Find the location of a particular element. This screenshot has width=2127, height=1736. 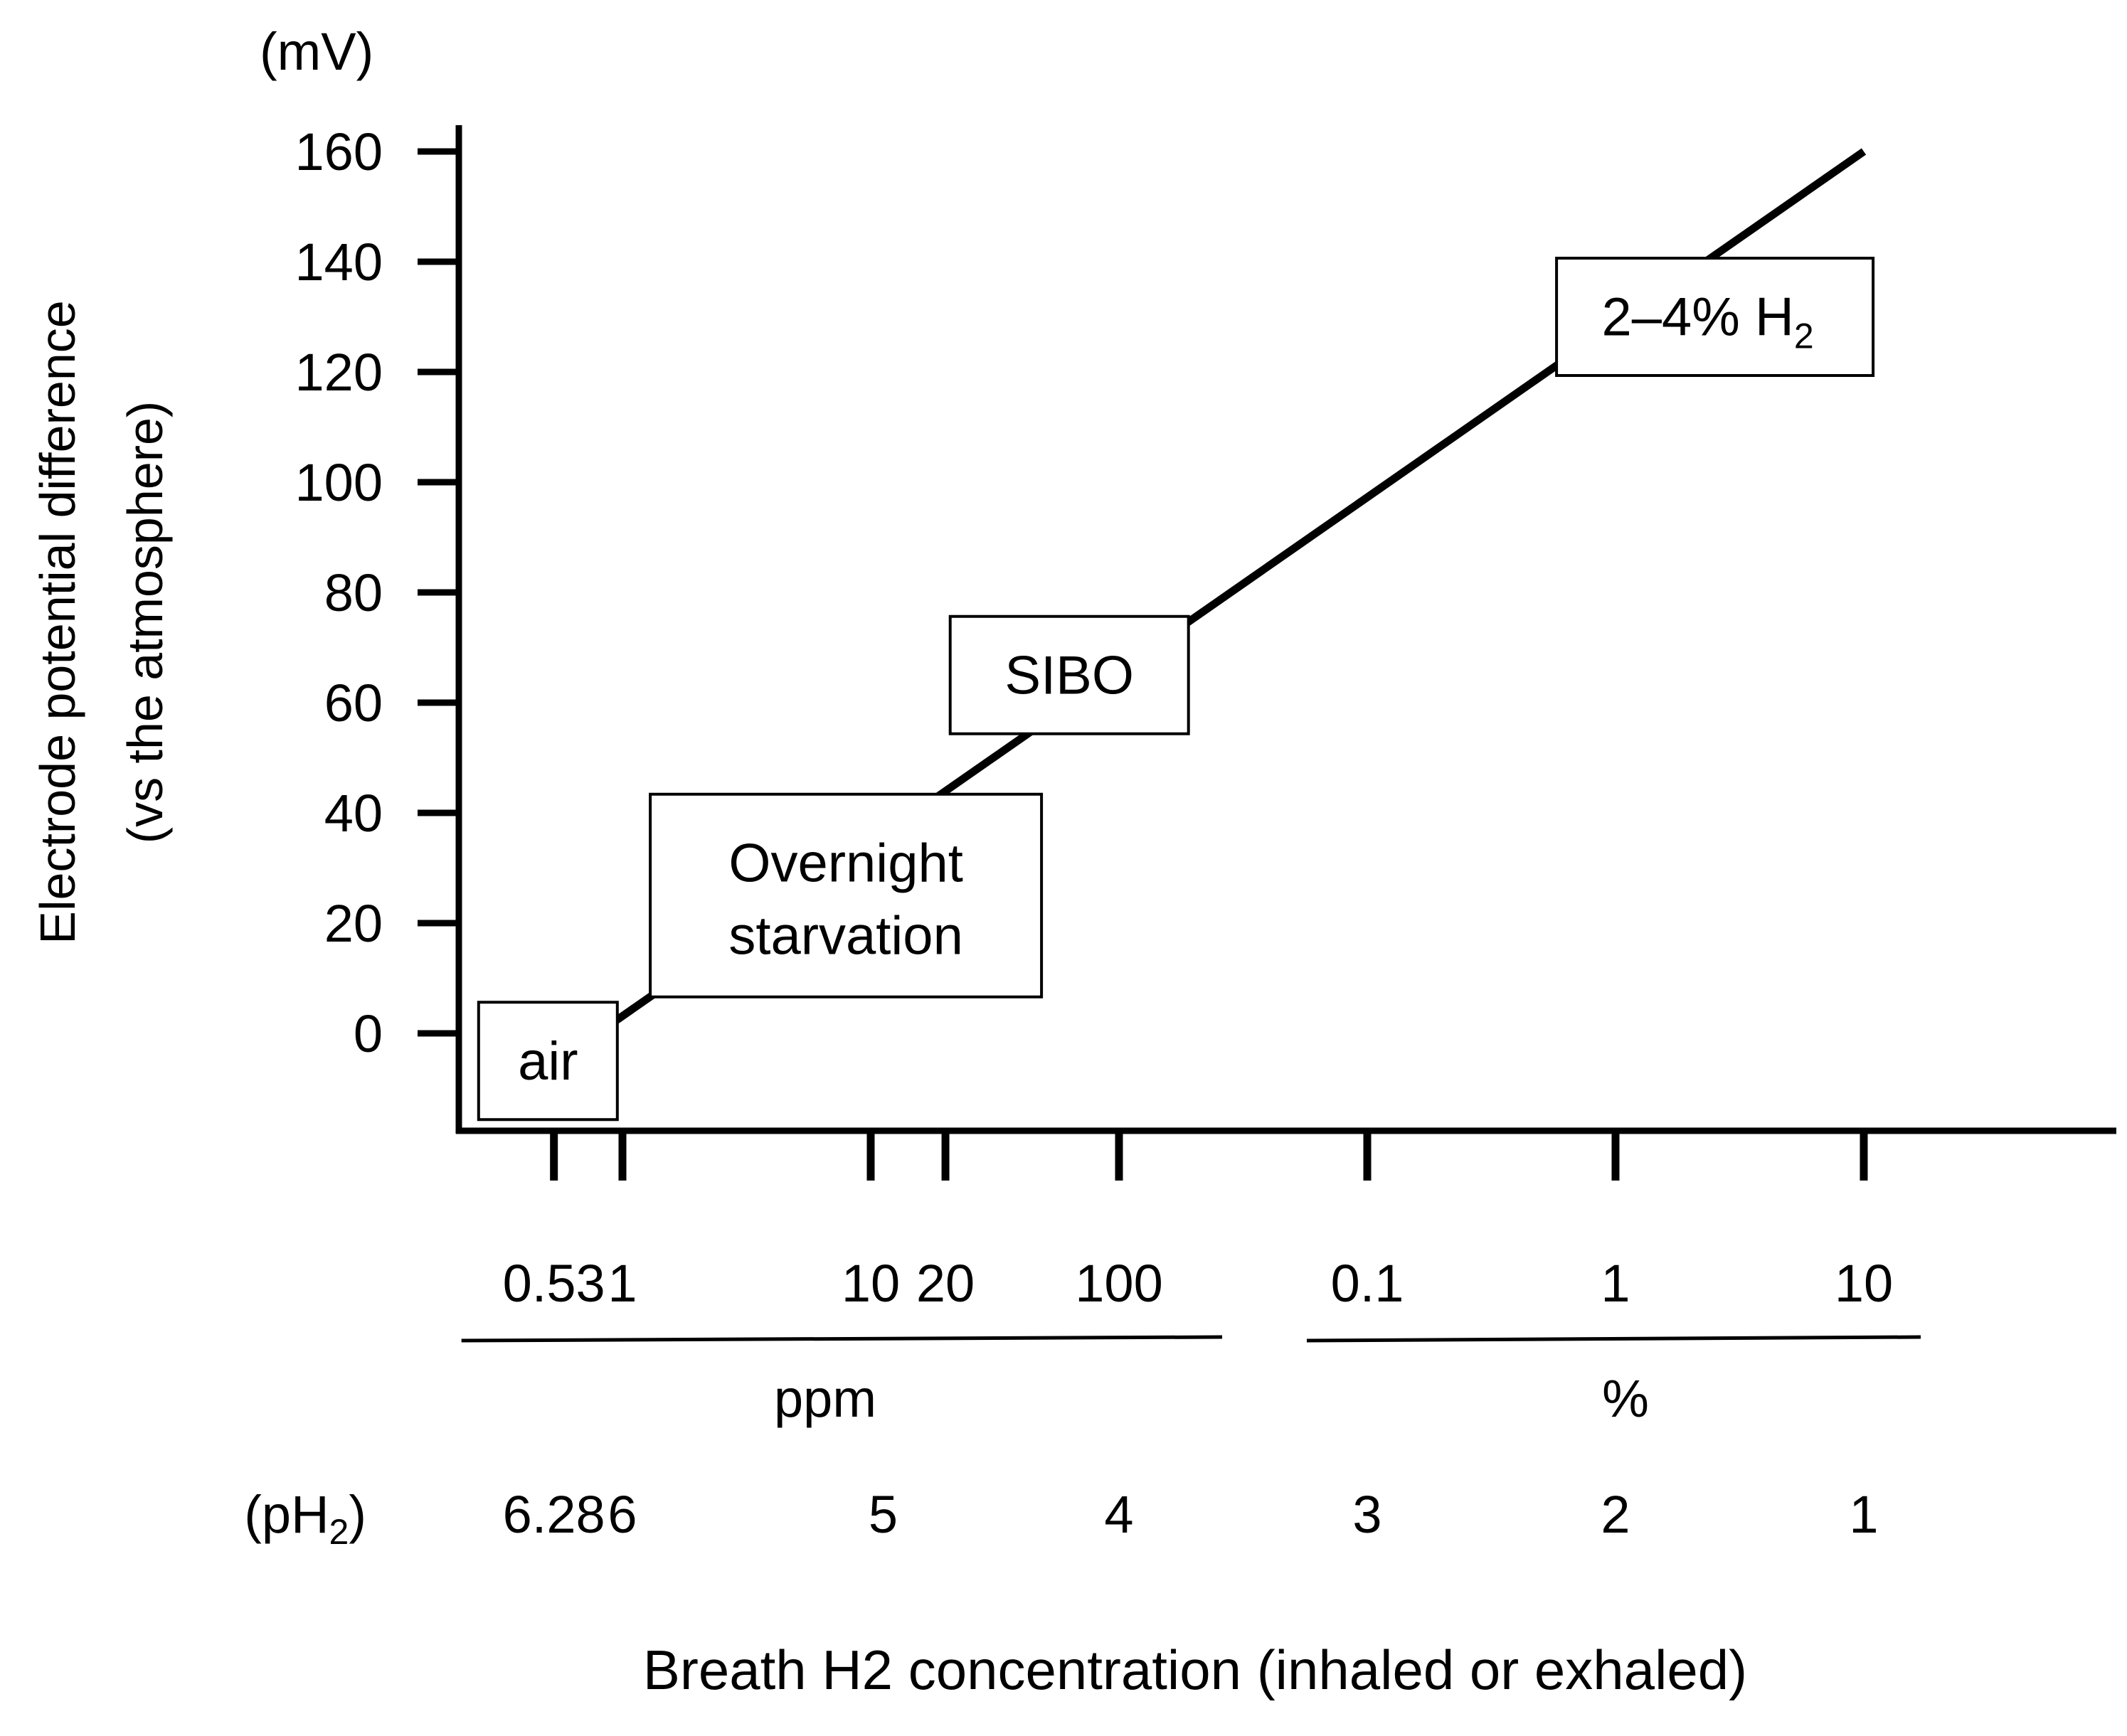

annotation-label: Overnight is located at coordinates (845, 863).